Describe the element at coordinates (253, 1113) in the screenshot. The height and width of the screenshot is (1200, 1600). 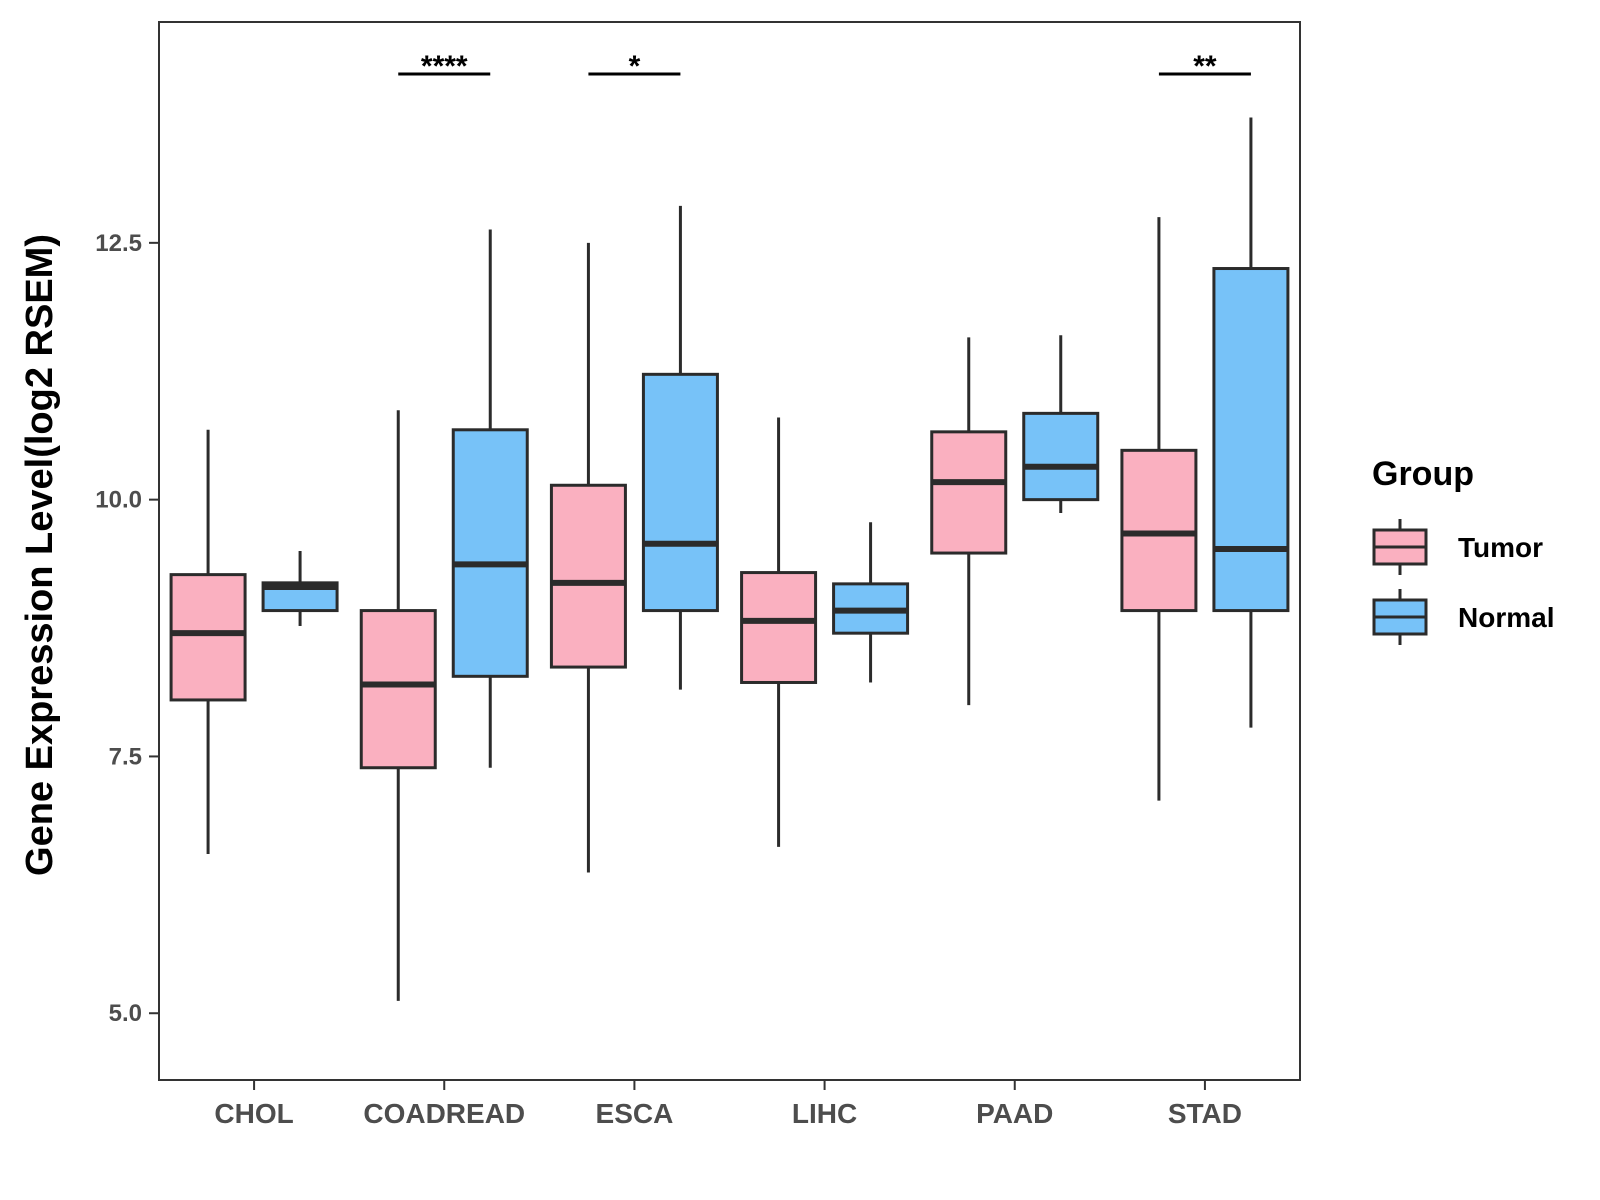
I see `x-tick-label-chol: CHOL` at that location.